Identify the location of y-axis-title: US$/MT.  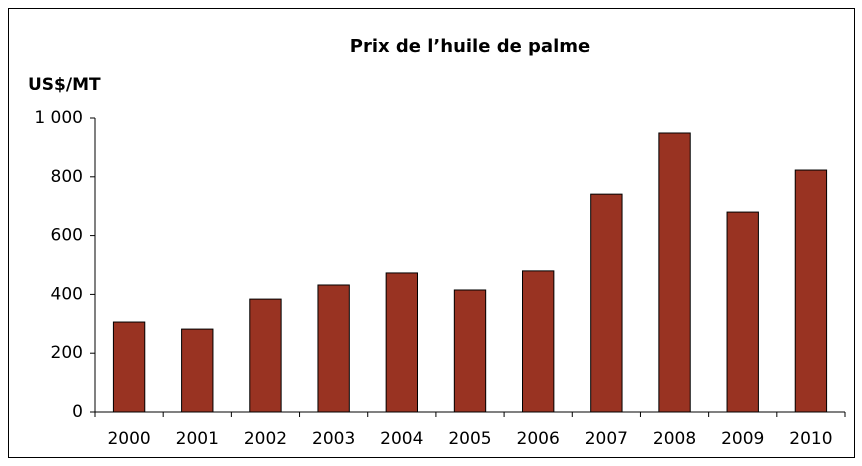
(64, 85).